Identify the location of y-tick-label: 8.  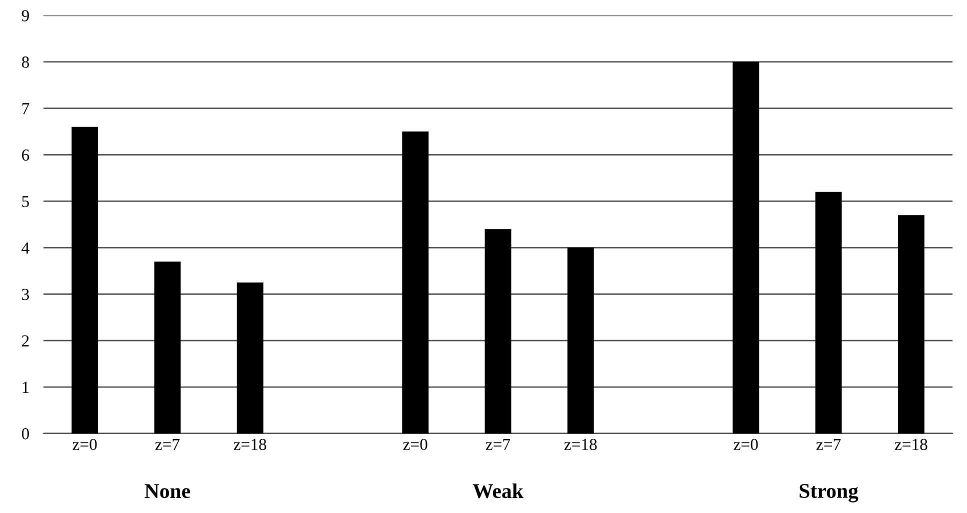
(25, 62).